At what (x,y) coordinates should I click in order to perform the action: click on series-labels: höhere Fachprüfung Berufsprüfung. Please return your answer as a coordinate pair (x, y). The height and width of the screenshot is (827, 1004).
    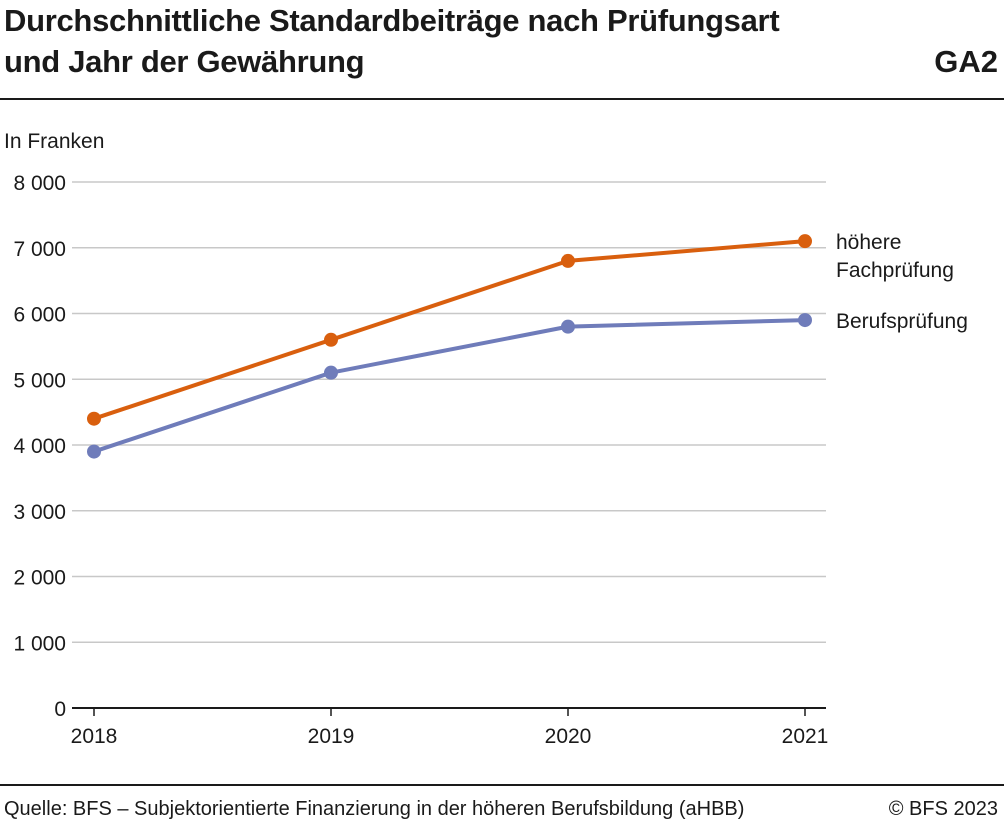
    Looking at the image, I should click on (902, 282).